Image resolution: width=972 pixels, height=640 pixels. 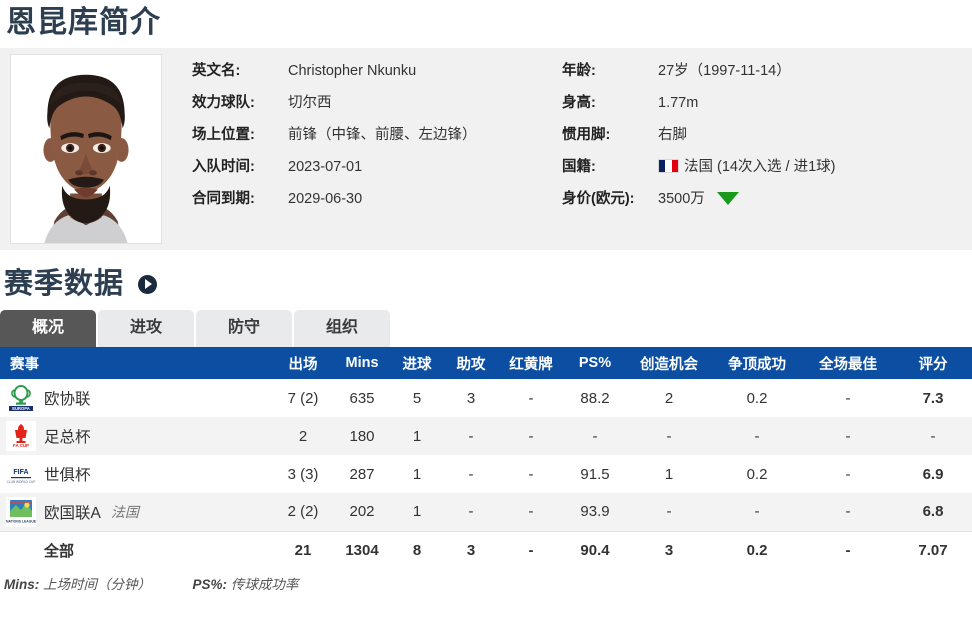 What do you see at coordinates (362, 549) in the screenshot?
I see `cell-total-mins: 1304` at bounding box center [362, 549].